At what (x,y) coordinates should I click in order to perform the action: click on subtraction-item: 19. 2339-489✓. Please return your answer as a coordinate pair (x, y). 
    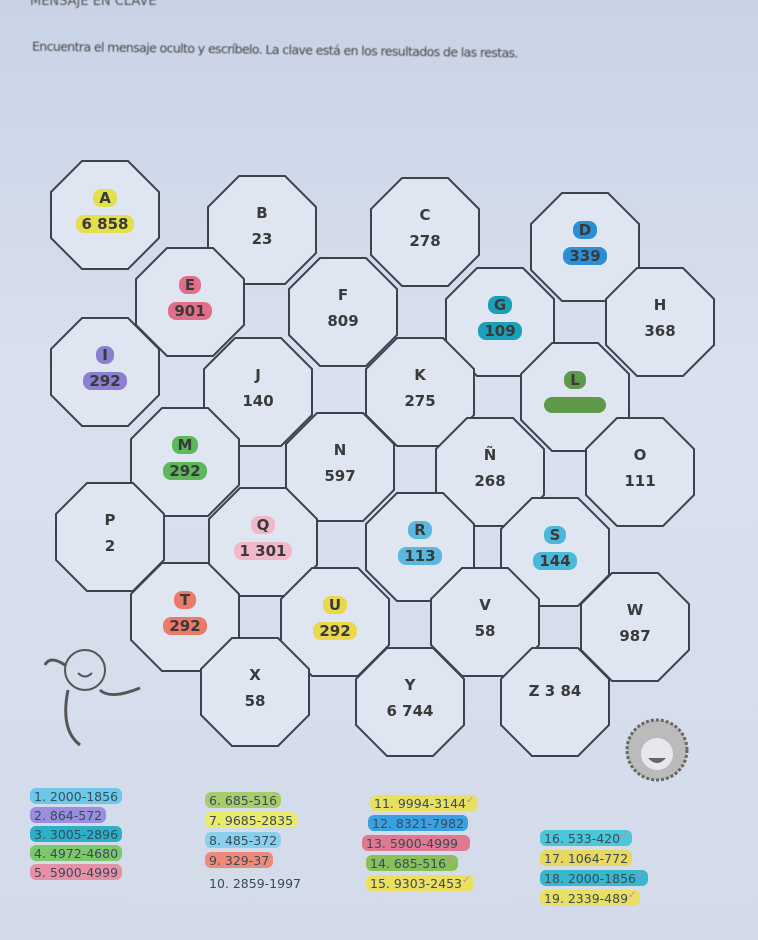
    Looking at the image, I should click on (590, 898).